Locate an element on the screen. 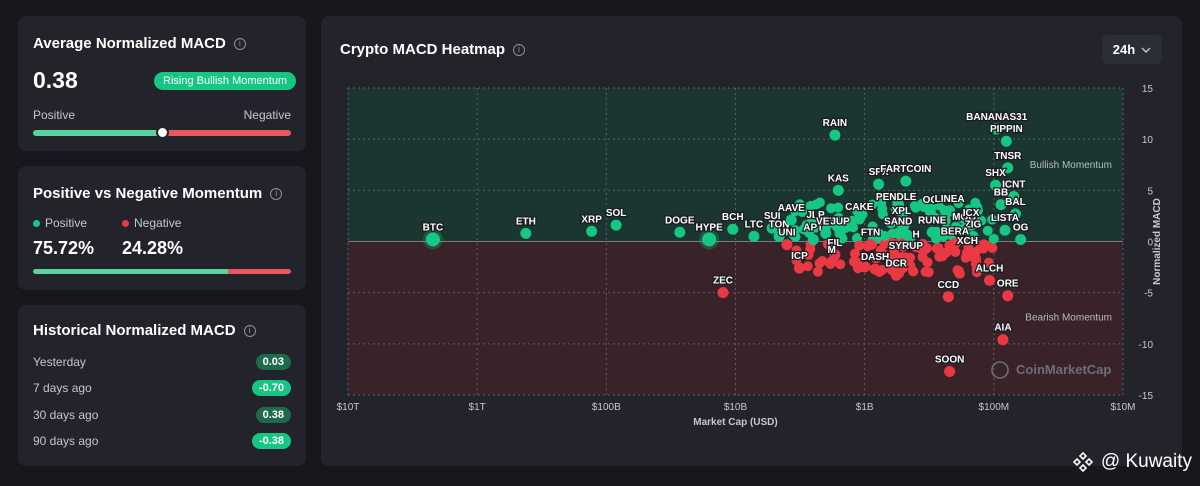 Image resolution: width=1200 pixels, height=486 pixels. binance-logo-icon is located at coordinates (1083, 462).